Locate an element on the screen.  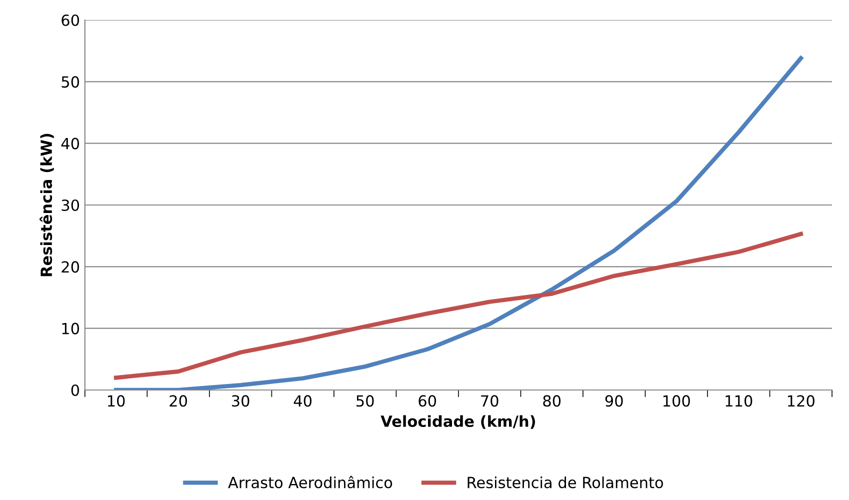
x-tick-label: 20 is located at coordinates (178, 401).